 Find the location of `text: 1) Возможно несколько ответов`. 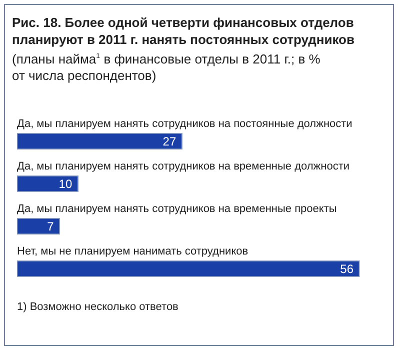

text: 1) Возможно несколько ответов is located at coordinates (97, 307).